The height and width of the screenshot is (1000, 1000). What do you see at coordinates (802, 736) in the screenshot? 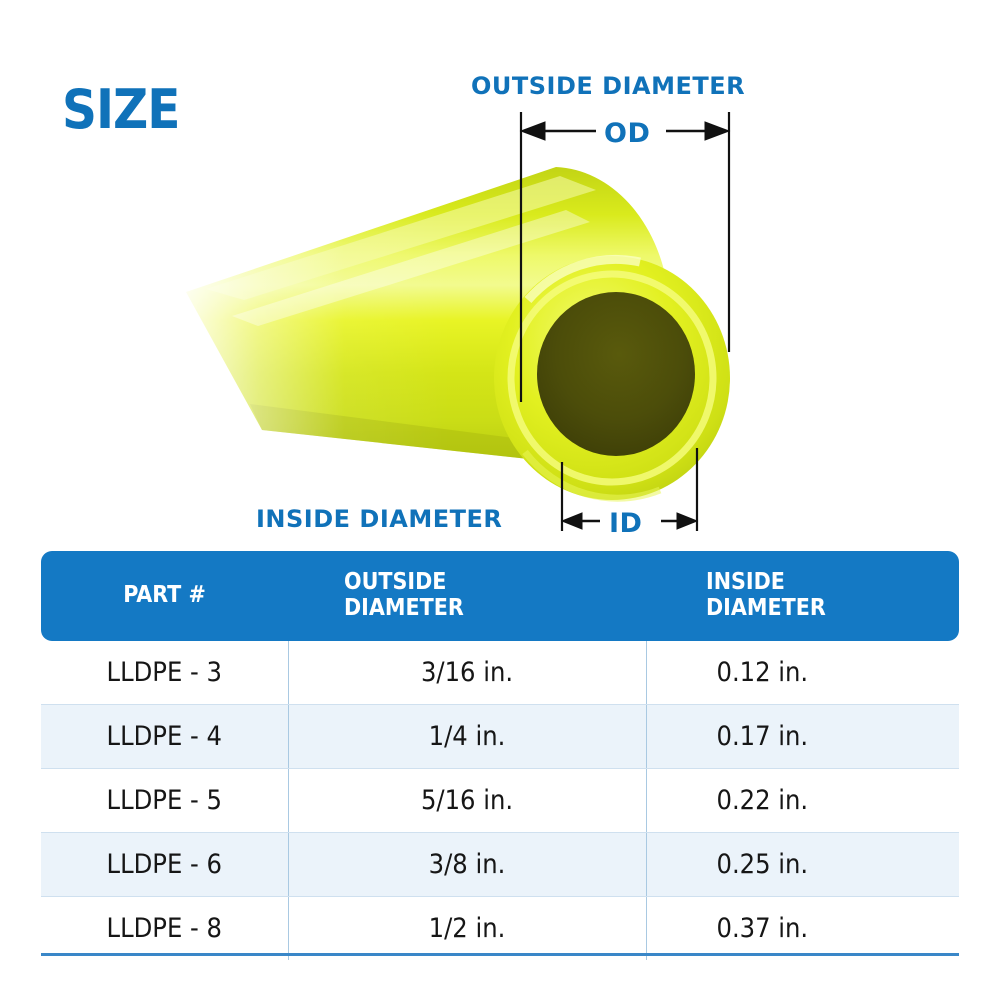
I see `cell-id: 0.17 in.` at bounding box center [802, 736].